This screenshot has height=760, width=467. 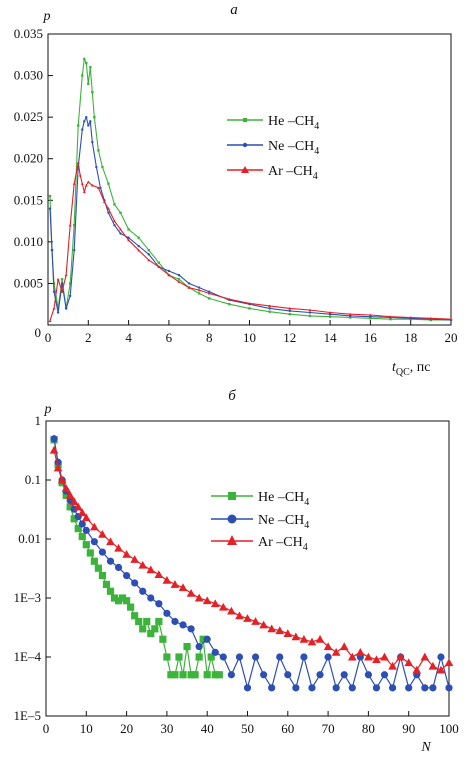 I want to click on legend-b-he-label: He –CH, so click(x=281, y=497).